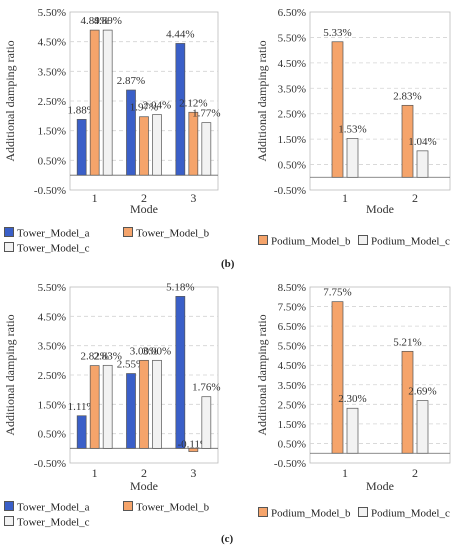 The width and height of the screenshot is (457, 550). I want to click on data-label: 1.97%, so click(144, 108).